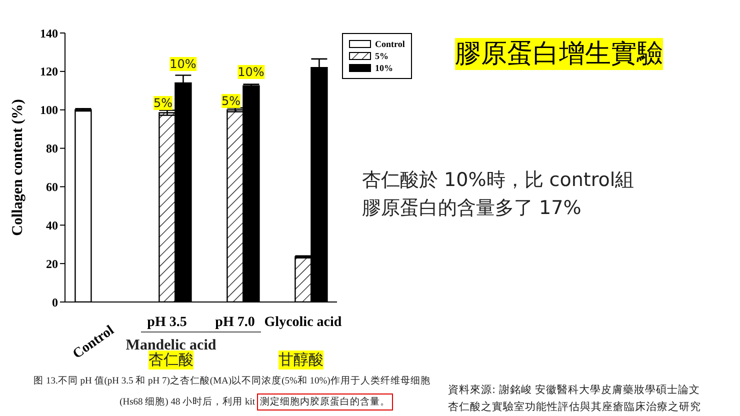 This screenshot has width=740, height=416. What do you see at coordinates (171, 360) in the screenshot?
I see `text: 杏仁酸` at bounding box center [171, 360].